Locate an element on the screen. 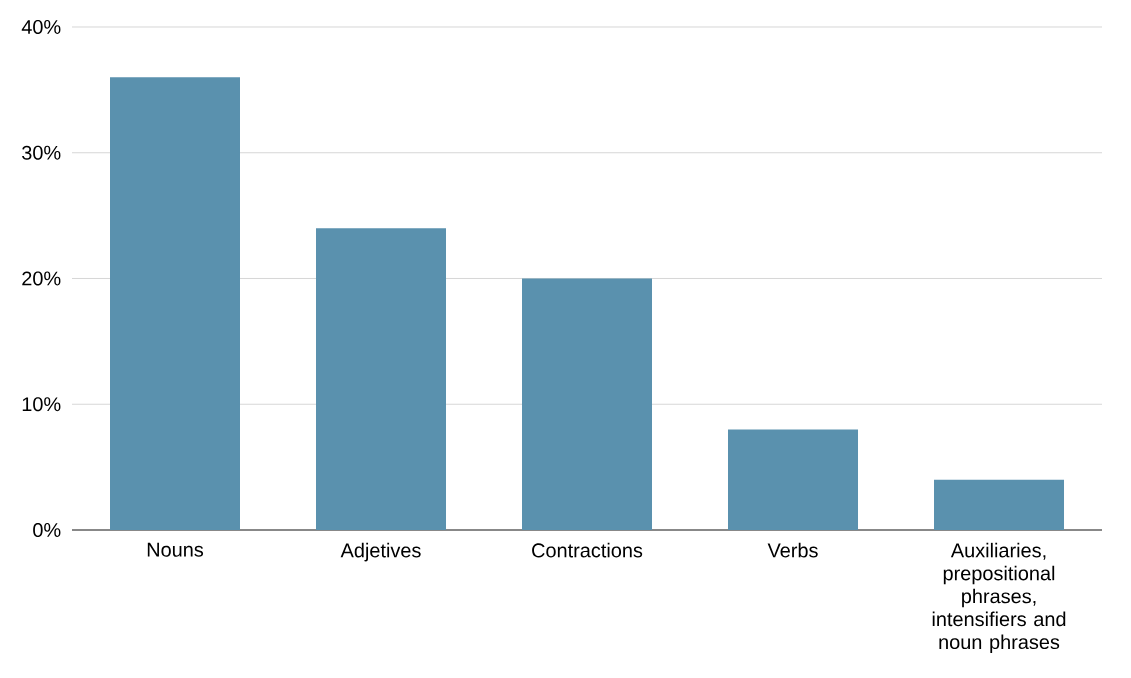 This screenshot has width=1131, height=678. y-tick-label: 20% is located at coordinates (41, 278).